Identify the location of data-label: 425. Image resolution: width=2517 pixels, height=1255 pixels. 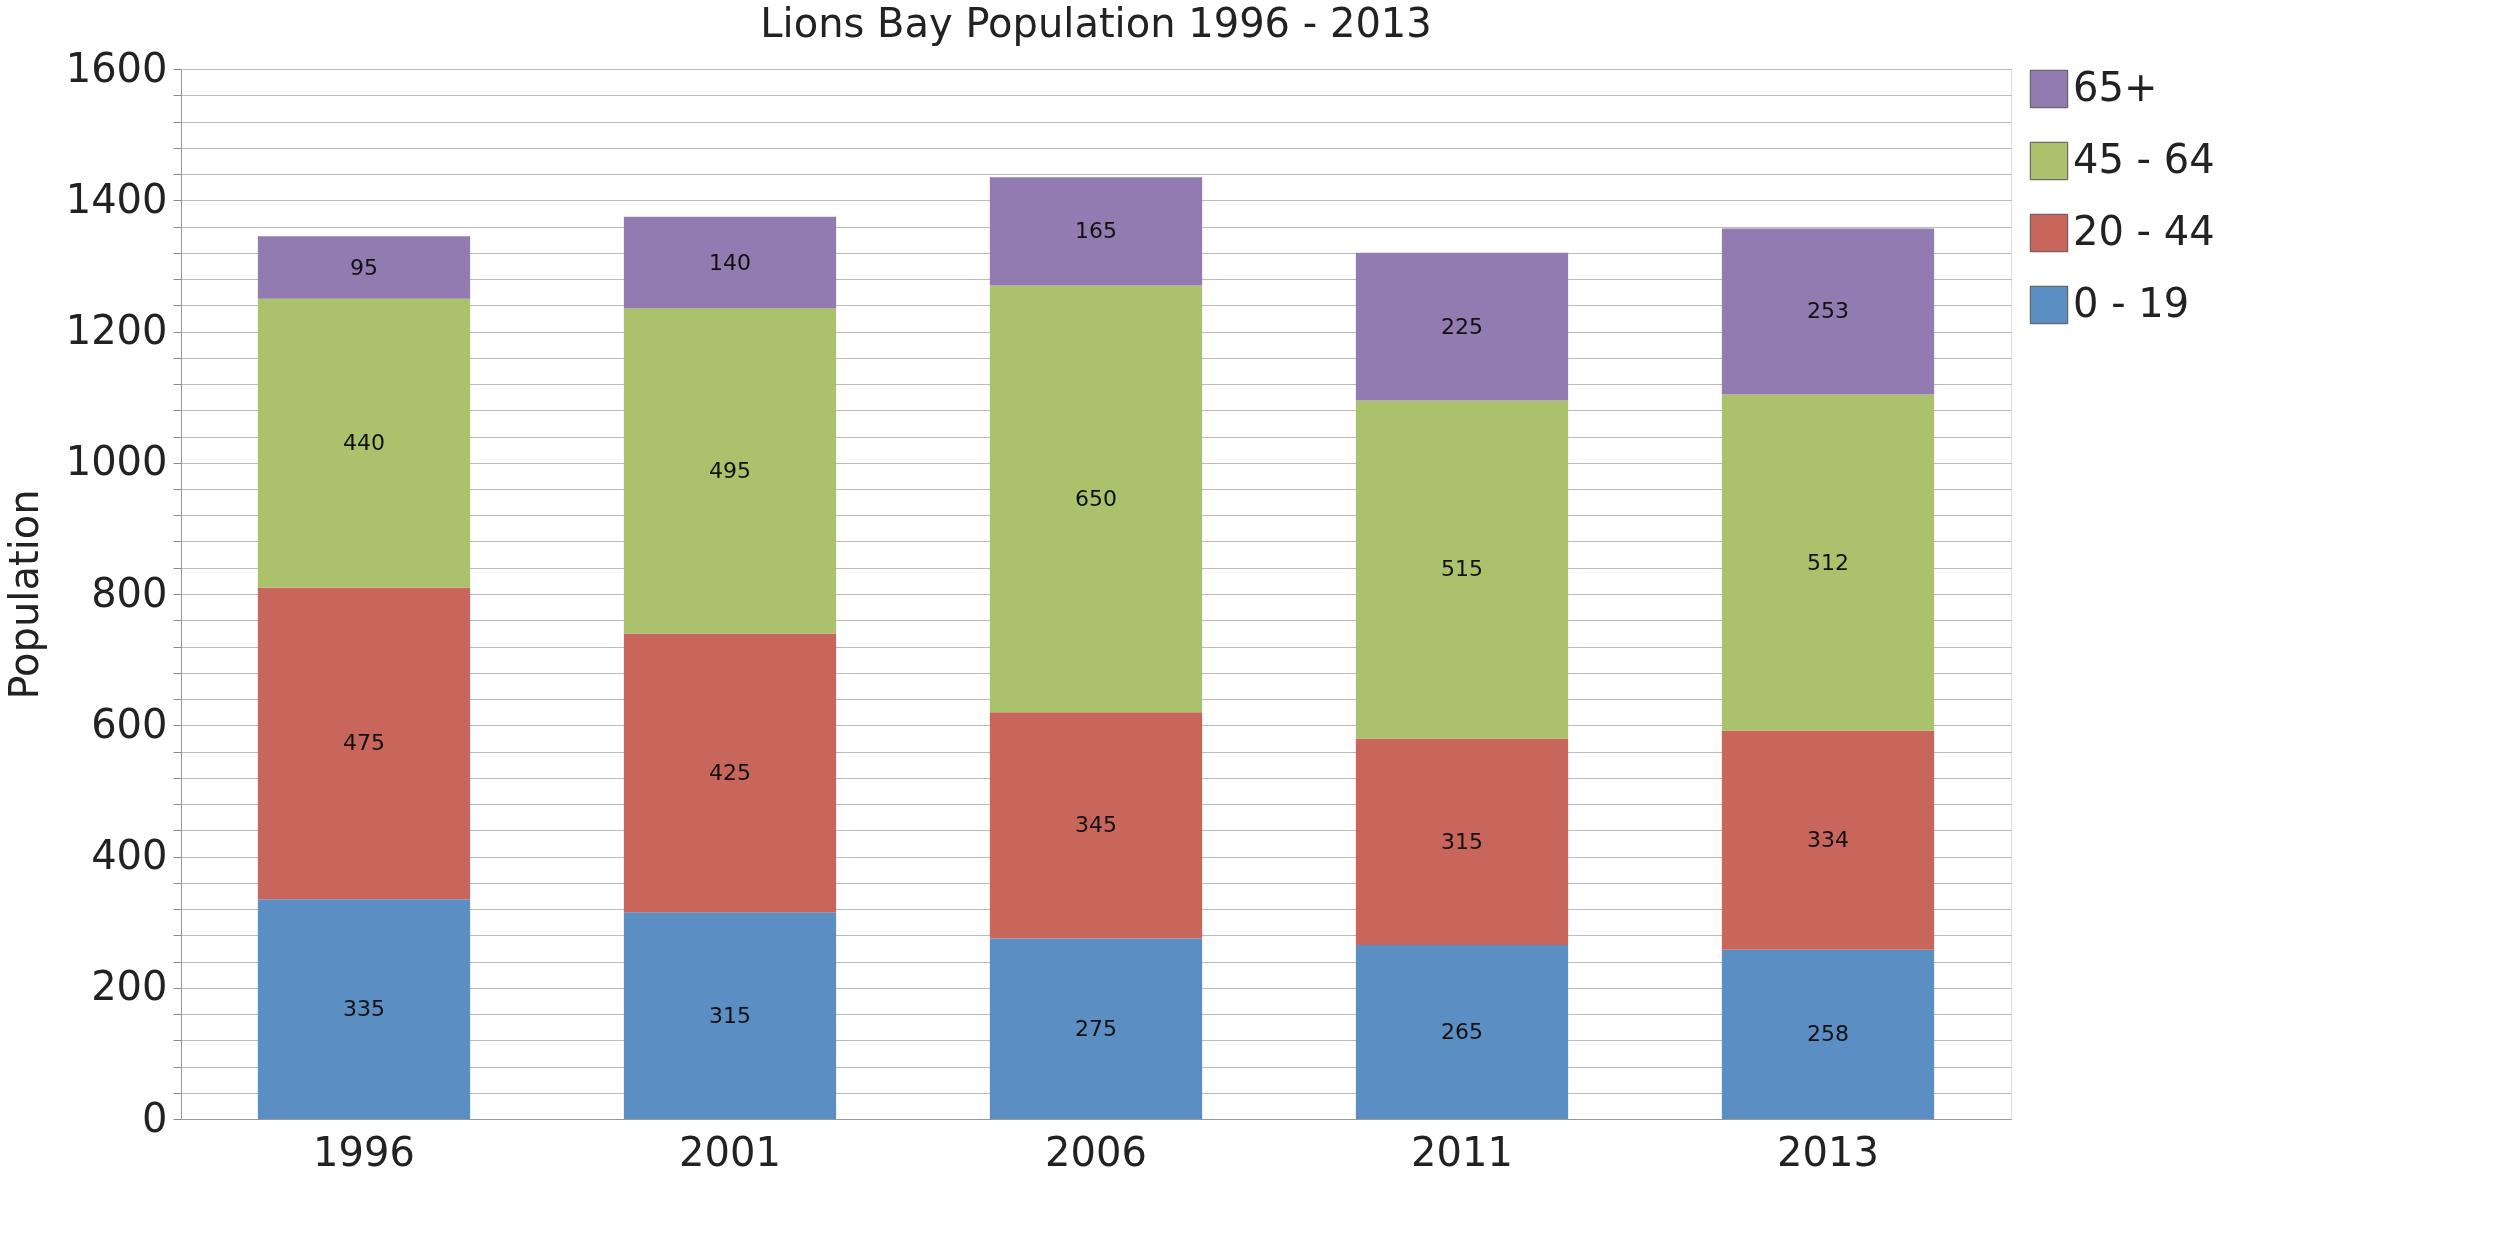
(730, 772).